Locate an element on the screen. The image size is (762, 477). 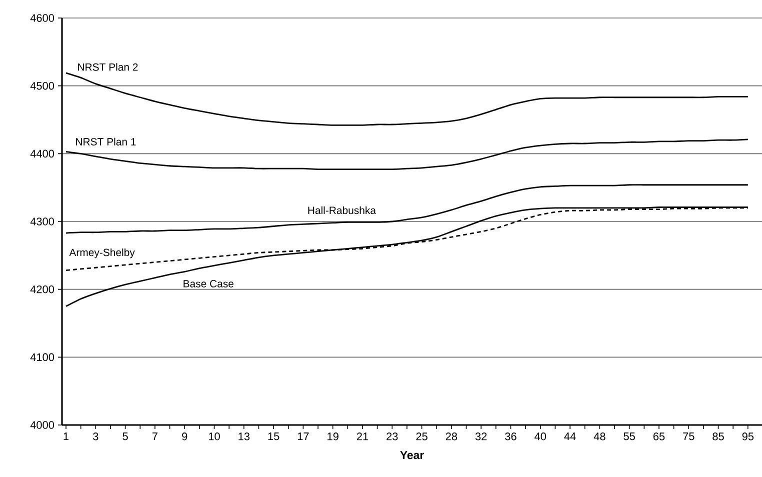
x-tick-label: 15 is located at coordinates (274, 436).